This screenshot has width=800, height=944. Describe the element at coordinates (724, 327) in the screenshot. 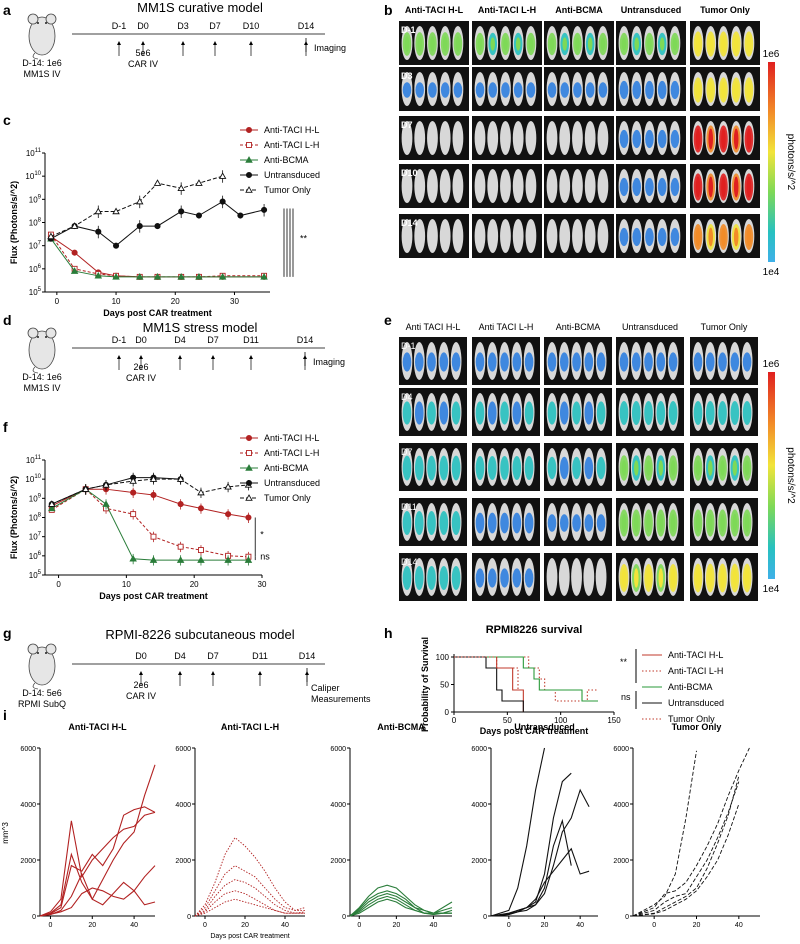

I see `imaging-column-header: Tumor Only` at that location.